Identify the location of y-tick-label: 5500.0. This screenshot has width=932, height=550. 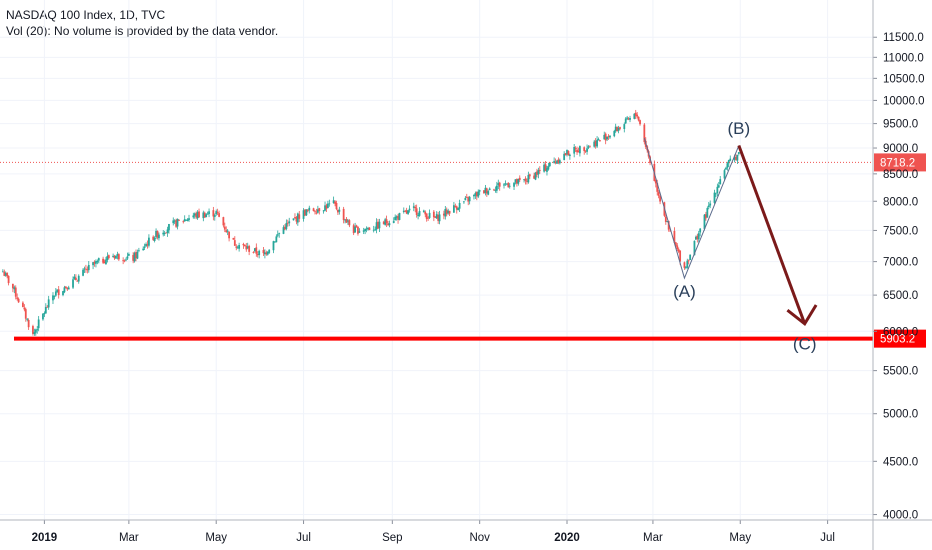
(900, 372).